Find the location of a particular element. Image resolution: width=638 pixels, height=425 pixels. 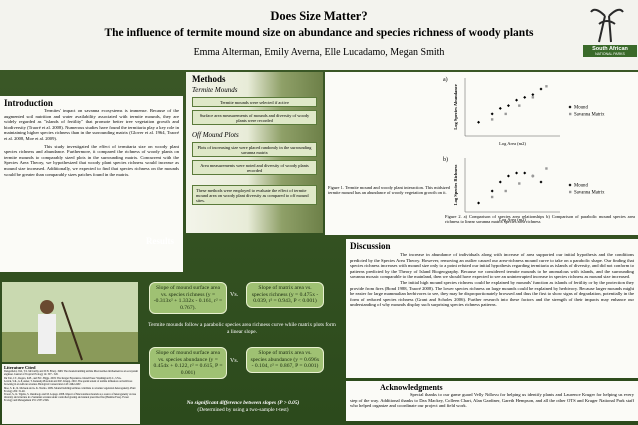

y-axis-label: Log Species Richness is located at coordinates (455, 184).